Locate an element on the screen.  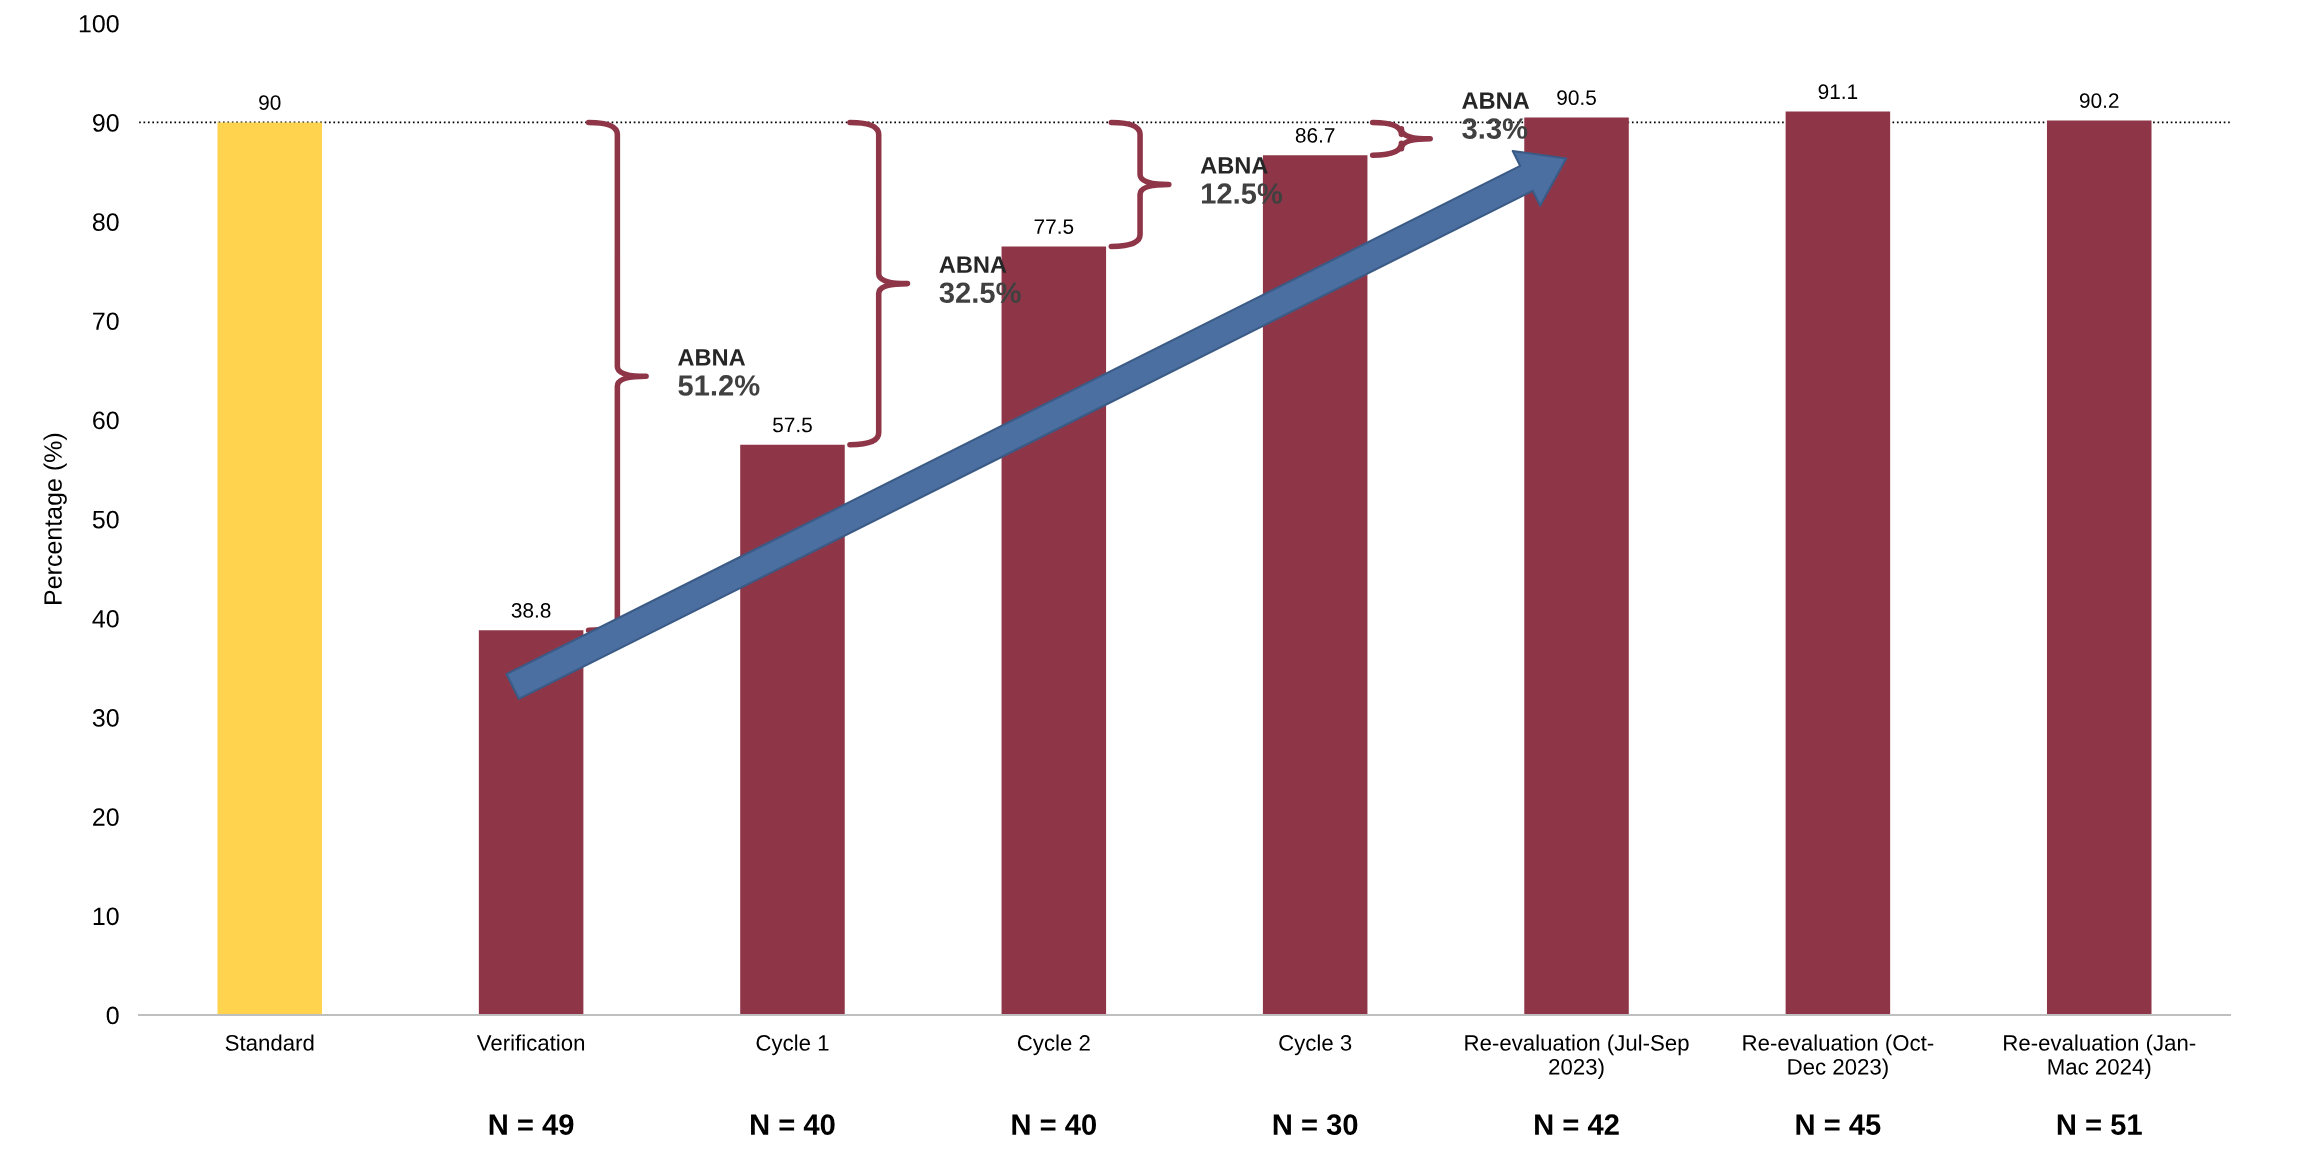
y-tick-label: 30 is located at coordinates (105, 718).